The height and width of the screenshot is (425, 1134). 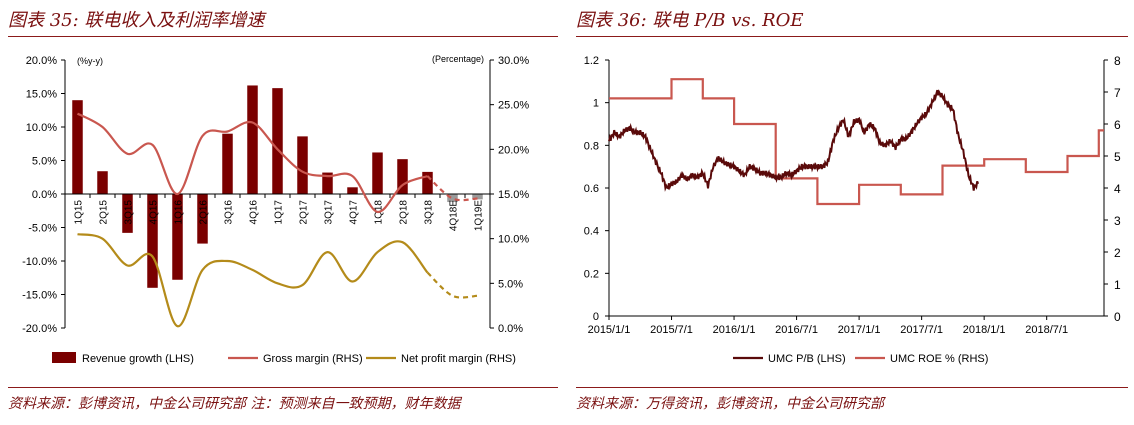 What do you see at coordinates (458, 59) in the screenshot?
I see `right-unit-label: (Percentage)` at bounding box center [458, 59].